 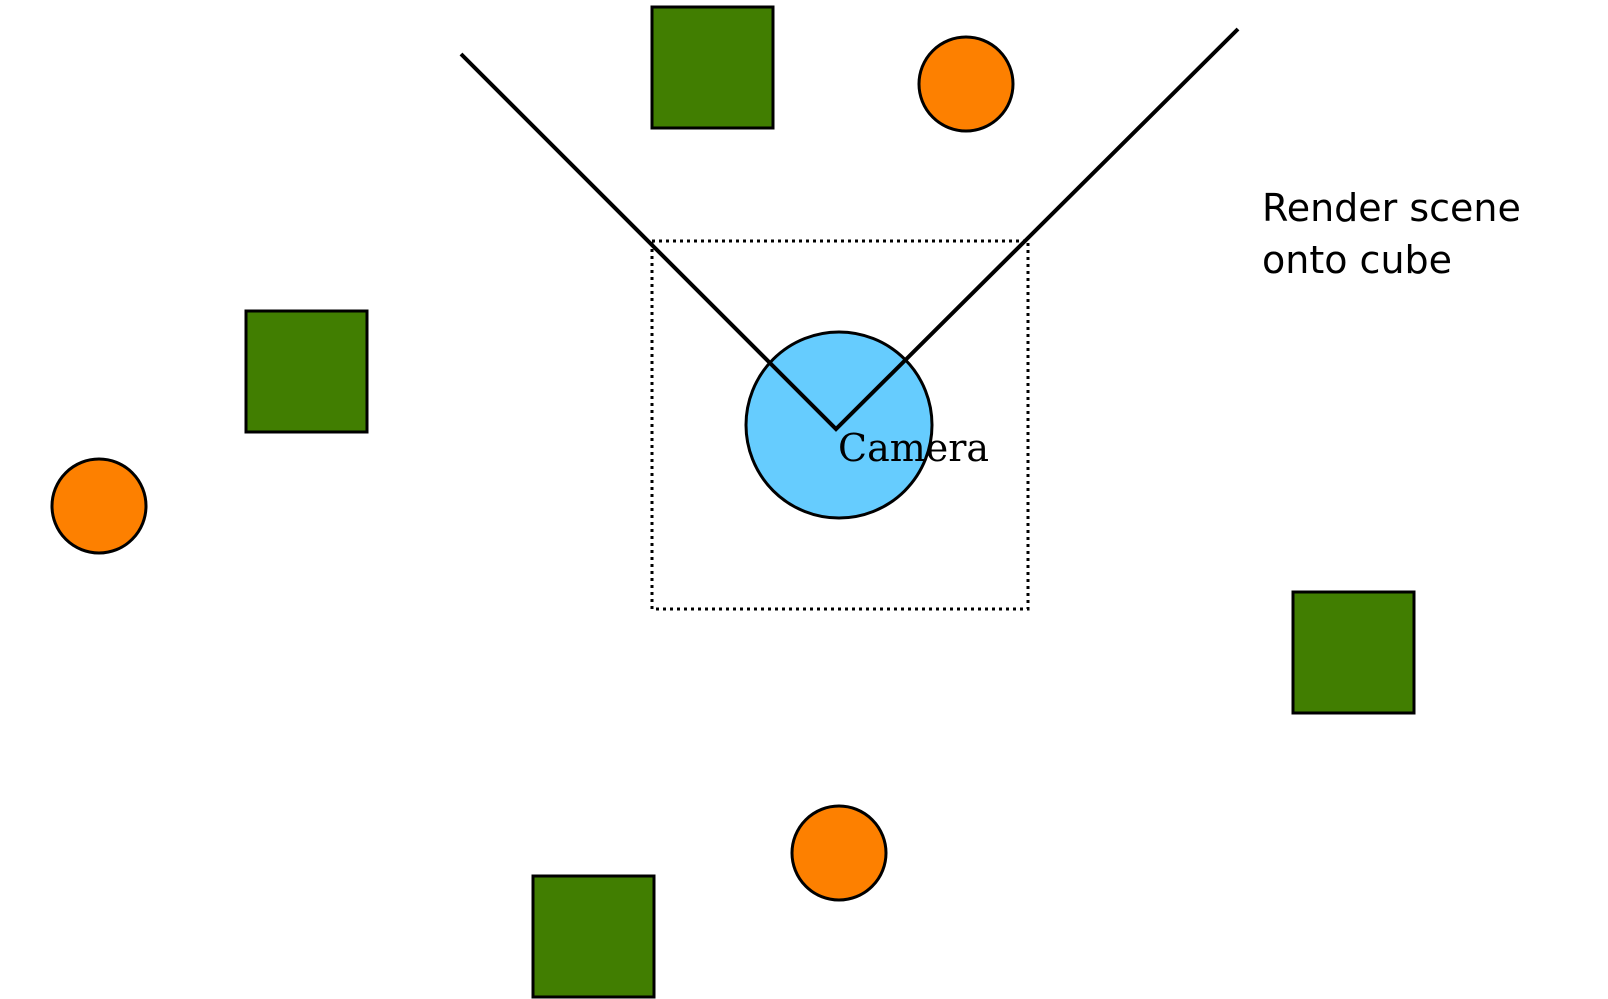 What do you see at coordinates (1391, 208) in the screenshot?
I see `caption-line-1: Render scene` at bounding box center [1391, 208].